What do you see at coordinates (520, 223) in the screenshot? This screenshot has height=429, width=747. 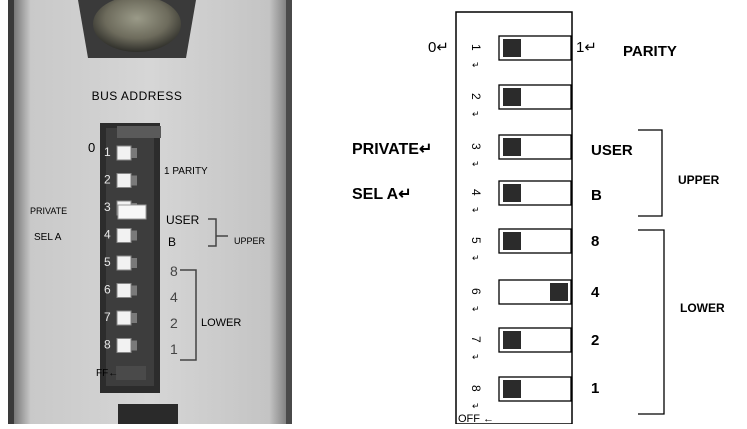 I see `diagram-switch-group: 1 ↵ 2 ↵ 3 ↵ 4 ↵ 5 ↵ 6 ↵ 7 ↵ 8 ↵` at bounding box center [520, 223].